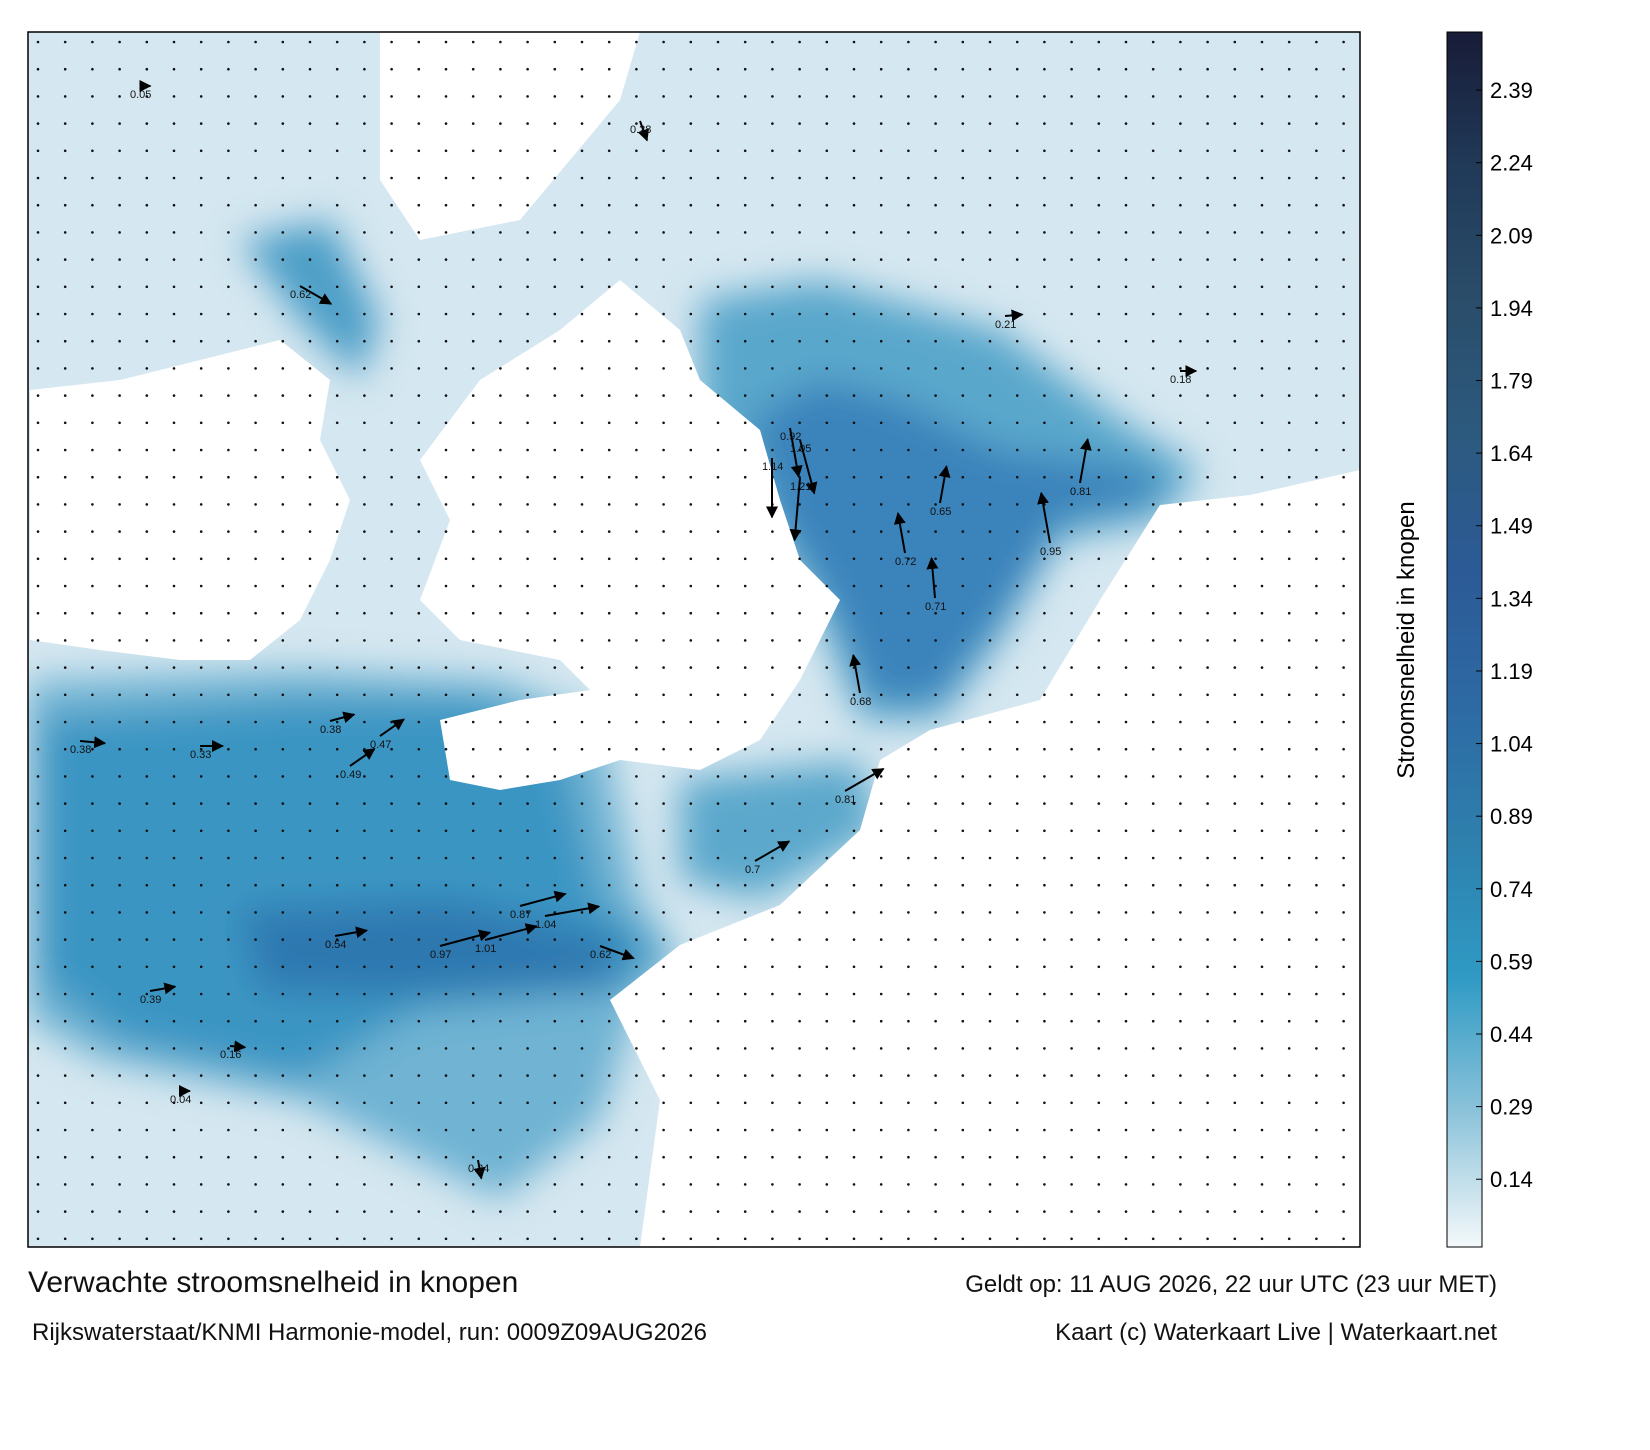 The width and height of the screenshot is (1650, 1450). Describe the element at coordinates (855, 673) in the screenshot. I see `current-arrow` at that location.